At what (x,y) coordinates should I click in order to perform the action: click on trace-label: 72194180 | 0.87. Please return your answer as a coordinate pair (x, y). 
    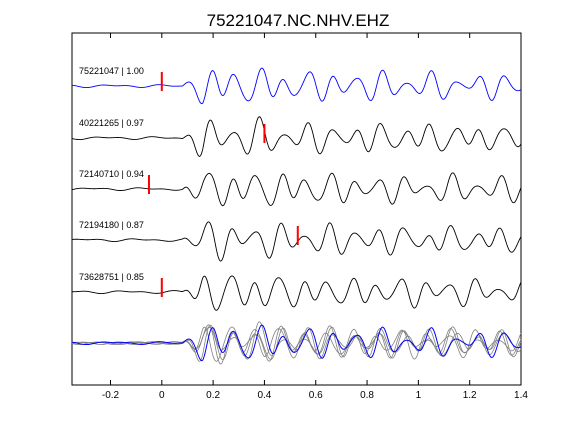
    Looking at the image, I should click on (111, 225).